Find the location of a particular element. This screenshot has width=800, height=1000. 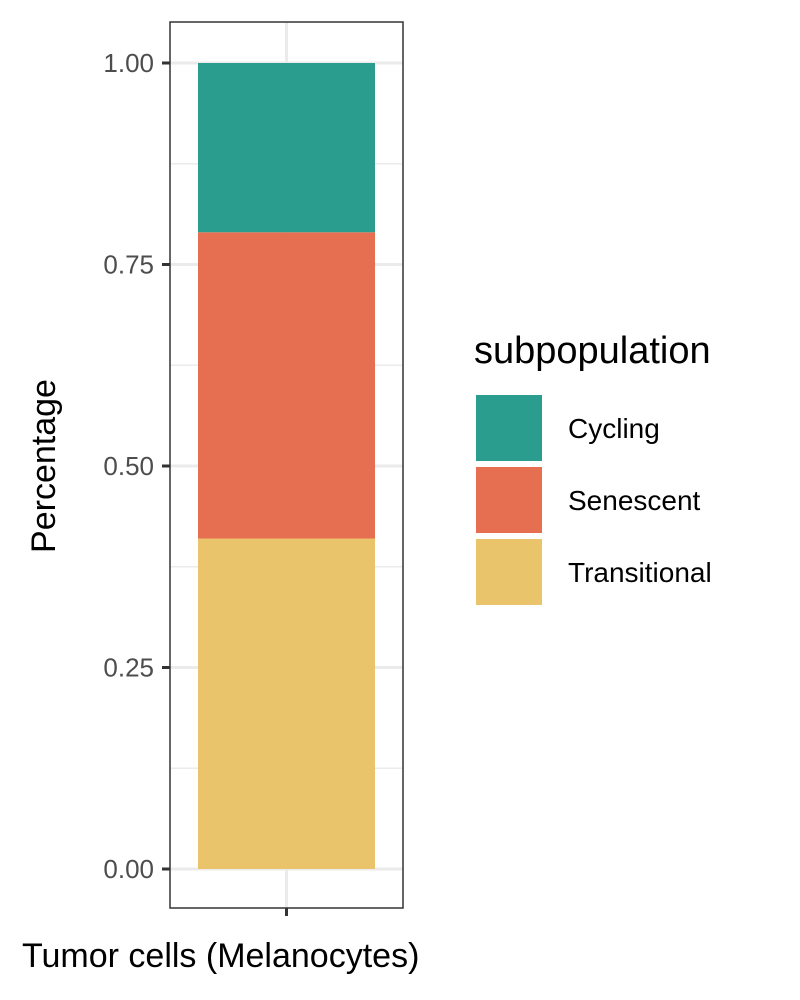

bar-segment-cycling is located at coordinates (286, 148).